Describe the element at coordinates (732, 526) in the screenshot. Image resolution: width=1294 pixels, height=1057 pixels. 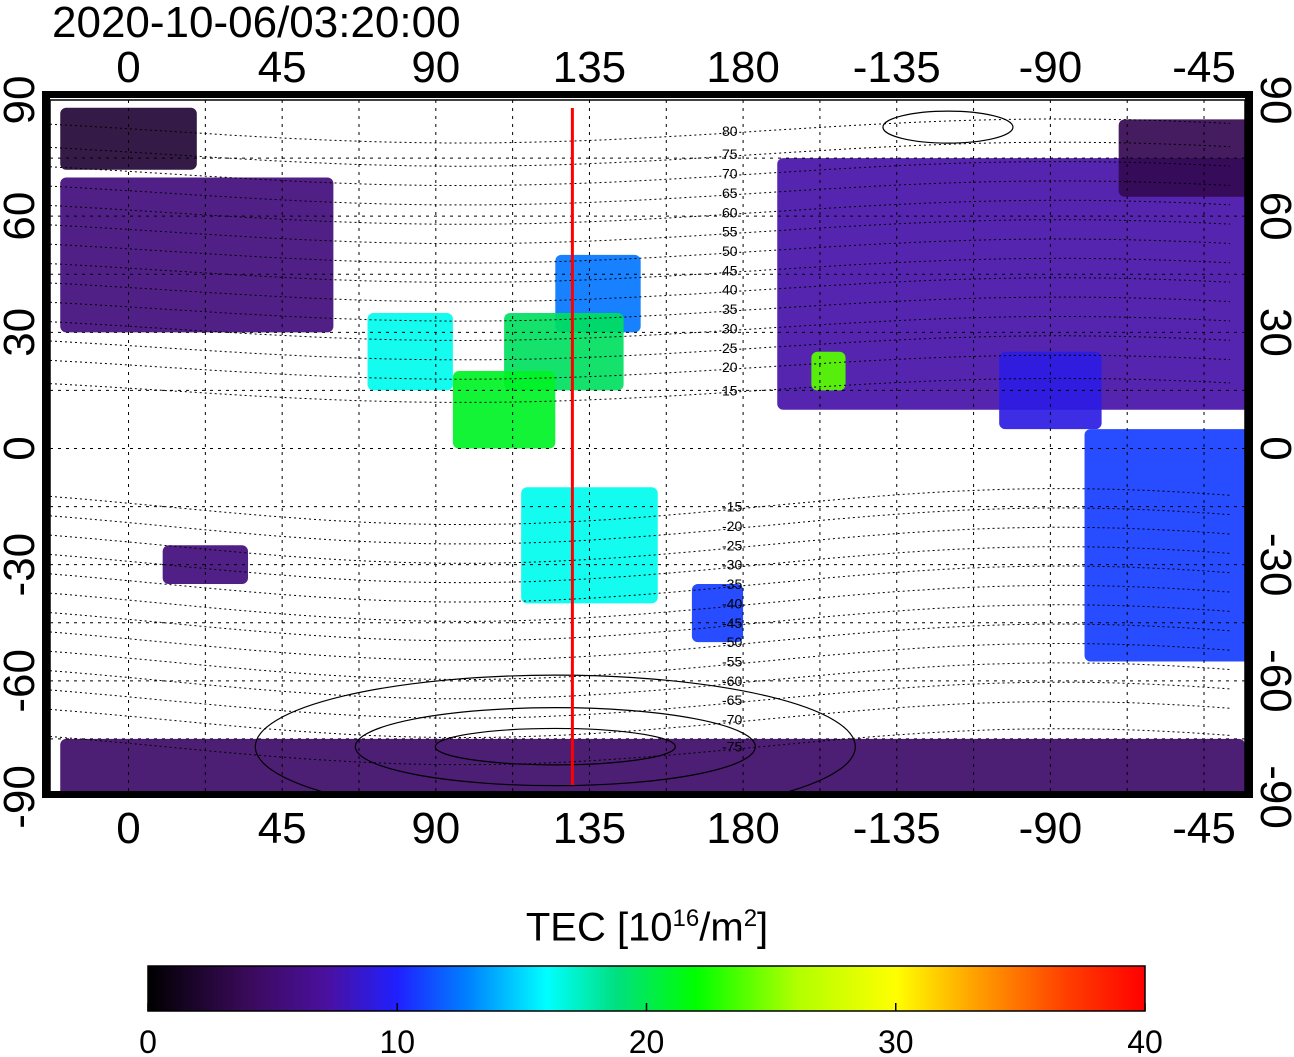
I see `contour-label: -20` at that location.